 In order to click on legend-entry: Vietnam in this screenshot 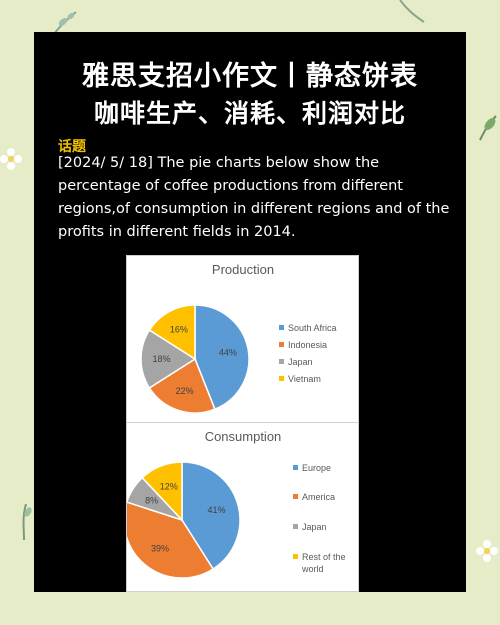, I will do `click(304, 379)`.